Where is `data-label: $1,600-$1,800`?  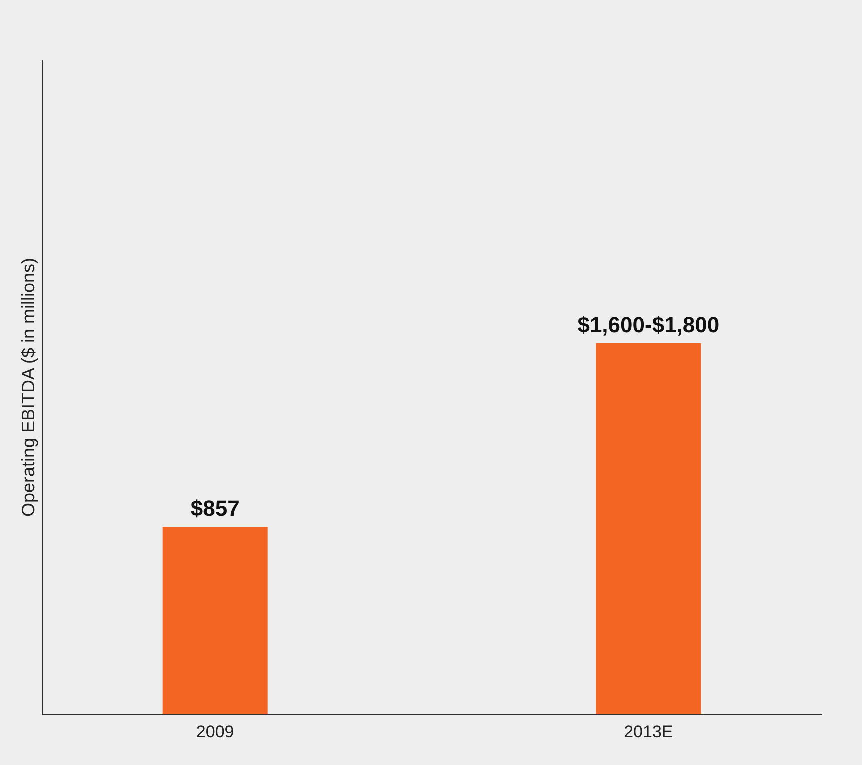 data-label: $1,600-$1,800 is located at coordinates (649, 325).